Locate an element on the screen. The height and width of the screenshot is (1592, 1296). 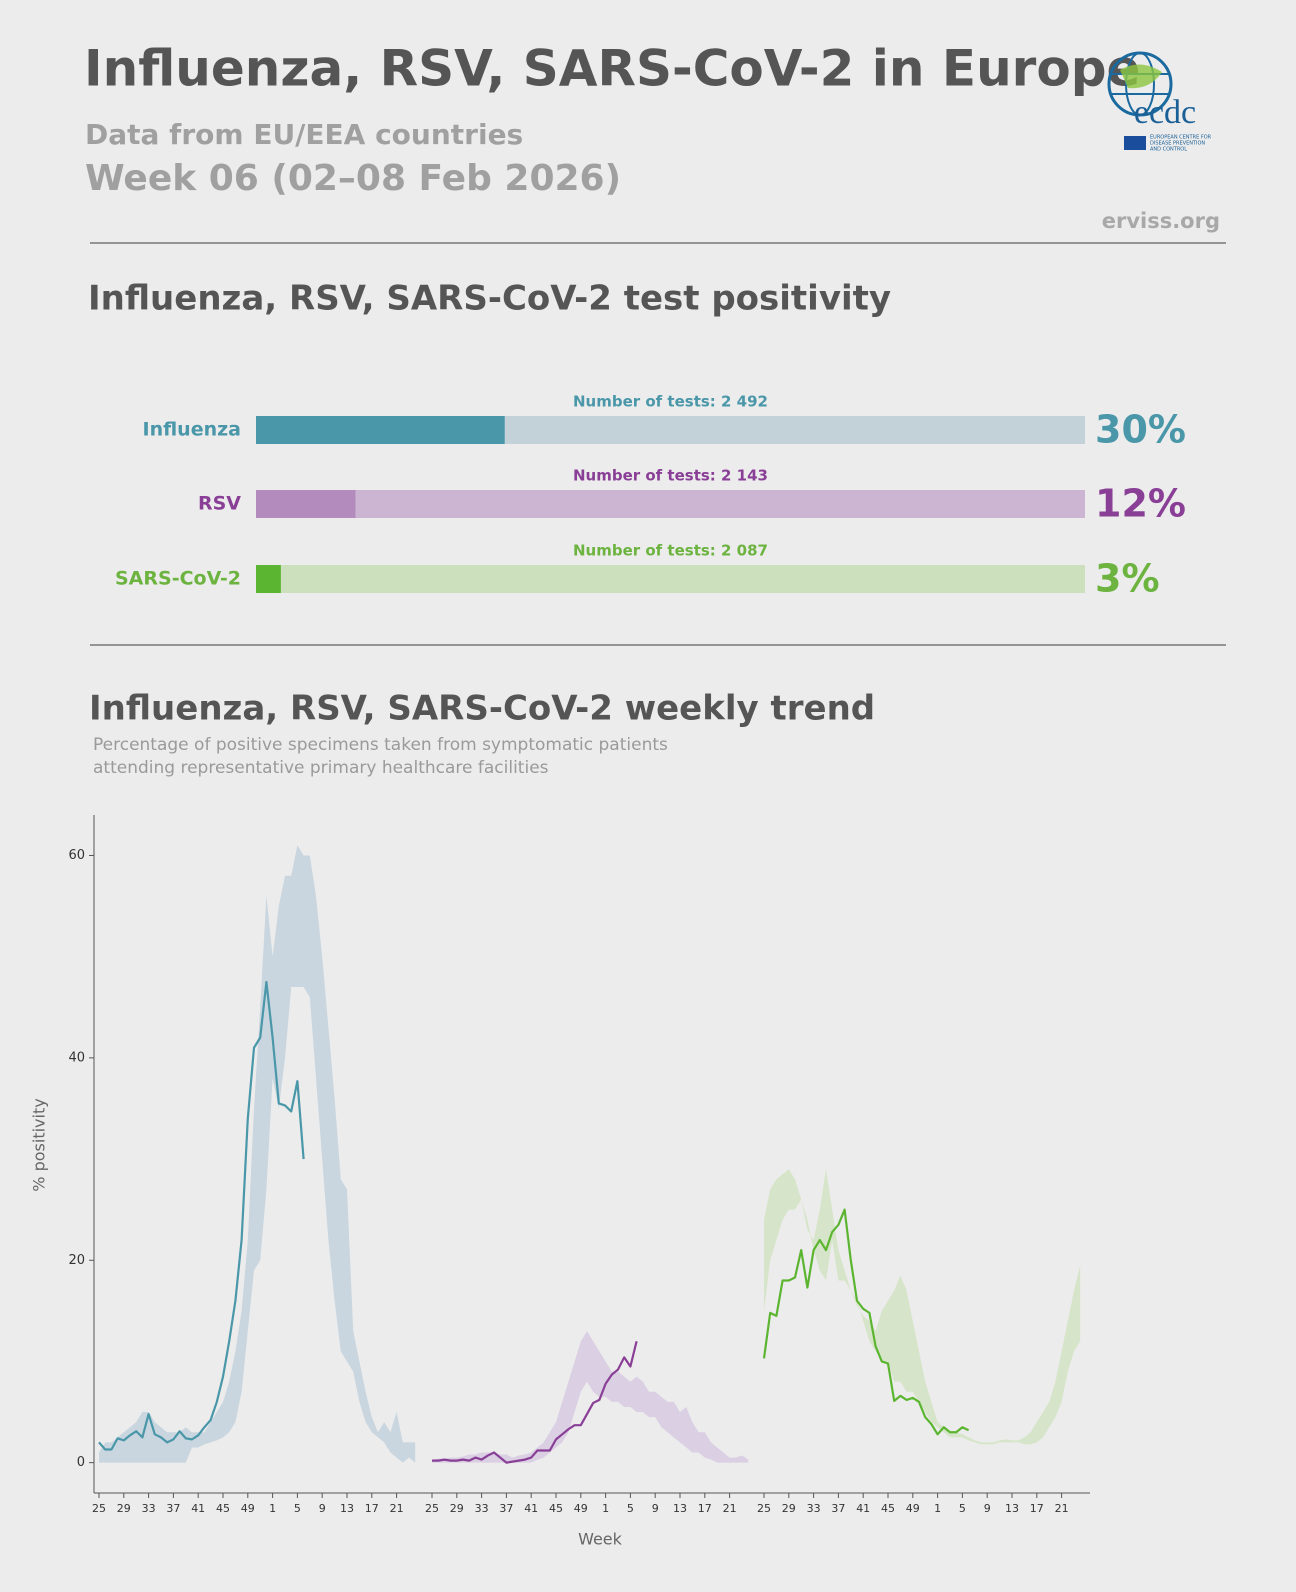
logo-land is located at coordinates (1141, 76).